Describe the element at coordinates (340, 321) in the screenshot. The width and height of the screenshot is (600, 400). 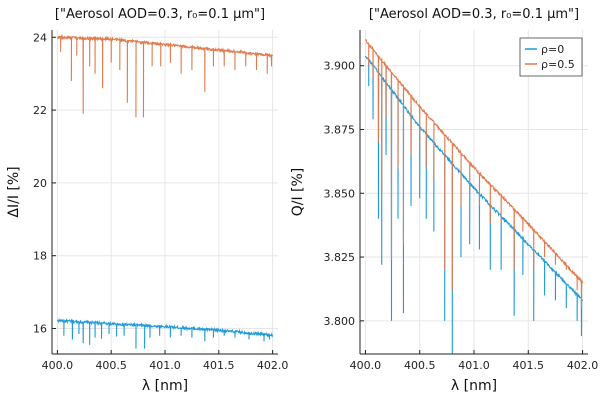
I see `y-tick-label: 3.800` at that location.